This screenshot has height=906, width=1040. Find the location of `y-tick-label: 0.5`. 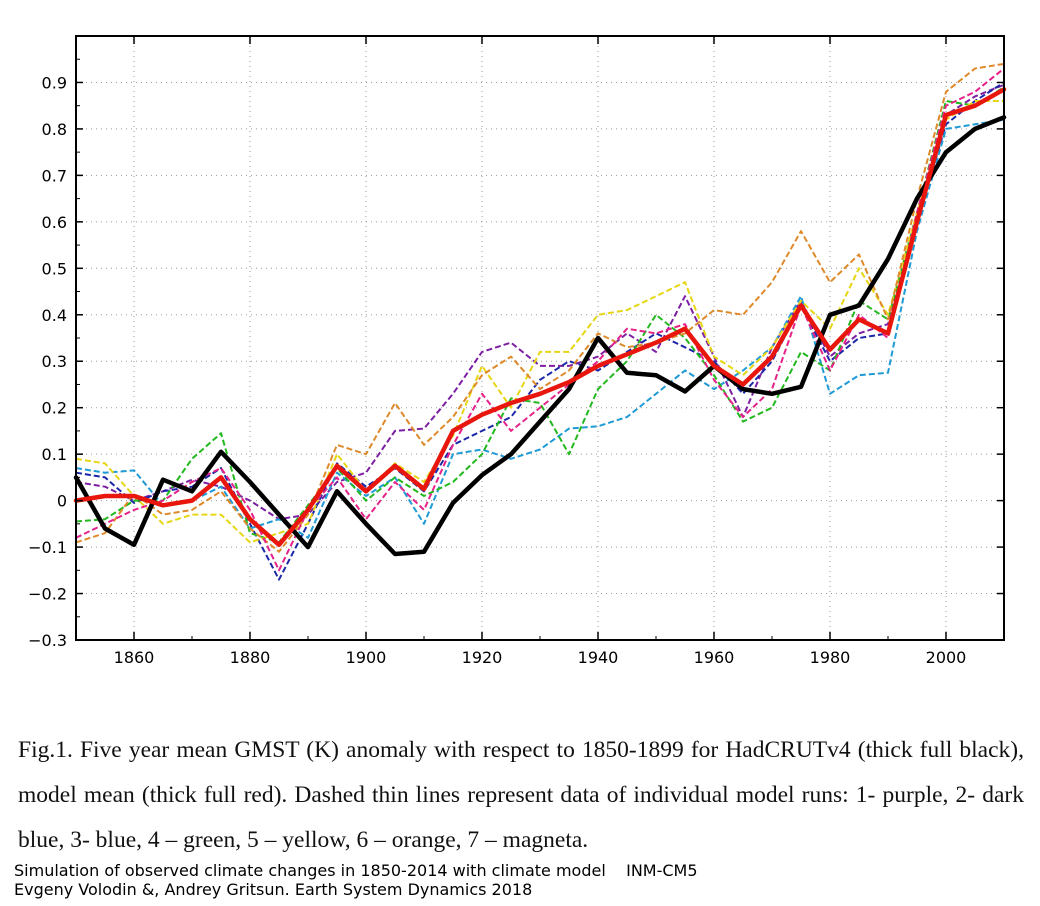

y-tick-label: 0.5 is located at coordinates (54, 268).